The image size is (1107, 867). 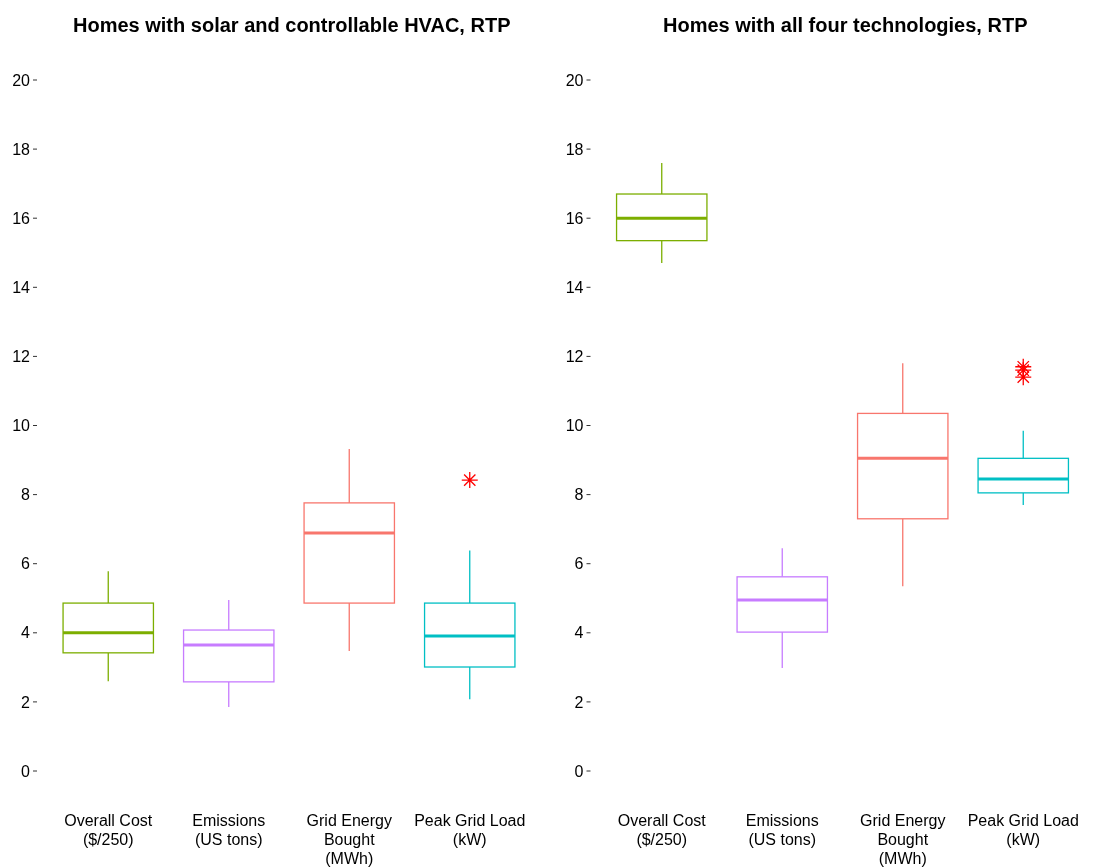 What do you see at coordinates (292, 25) in the screenshot?
I see `chart-title: Homes with solar and controllable HVAC, RTP` at bounding box center [292, 25].